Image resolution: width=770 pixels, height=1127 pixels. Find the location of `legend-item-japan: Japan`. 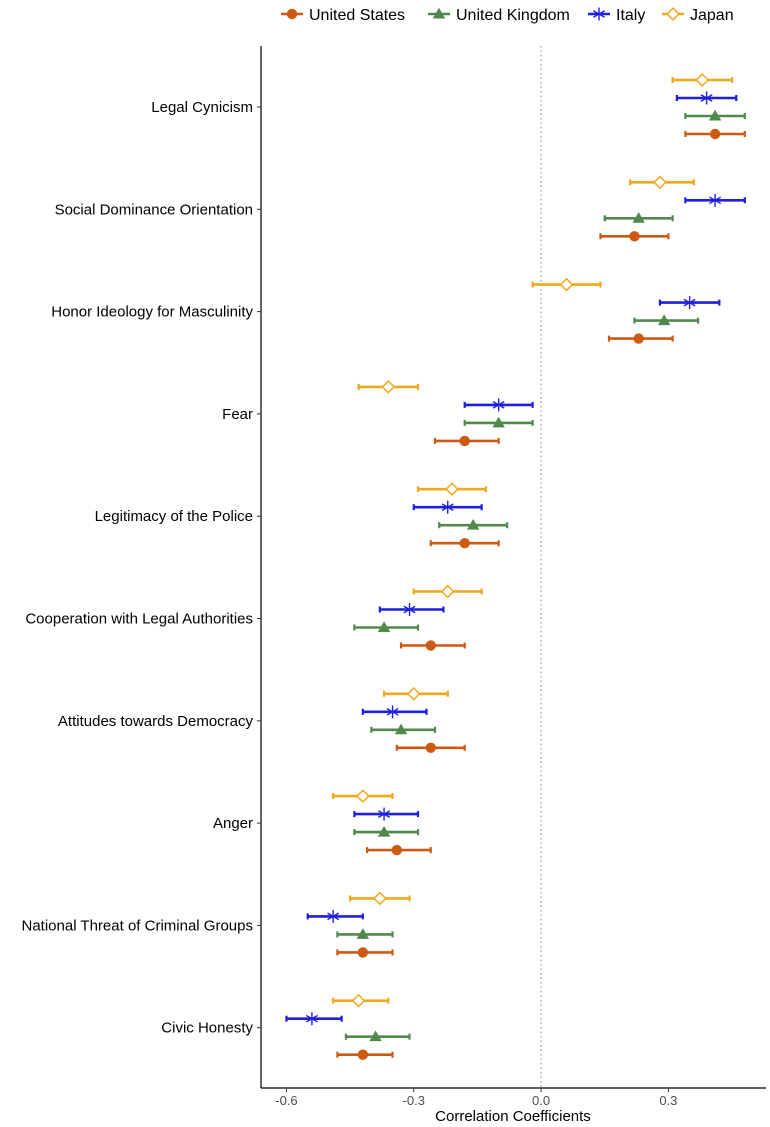

legend-item-japan: Japan is located at coordinates (698, 15).